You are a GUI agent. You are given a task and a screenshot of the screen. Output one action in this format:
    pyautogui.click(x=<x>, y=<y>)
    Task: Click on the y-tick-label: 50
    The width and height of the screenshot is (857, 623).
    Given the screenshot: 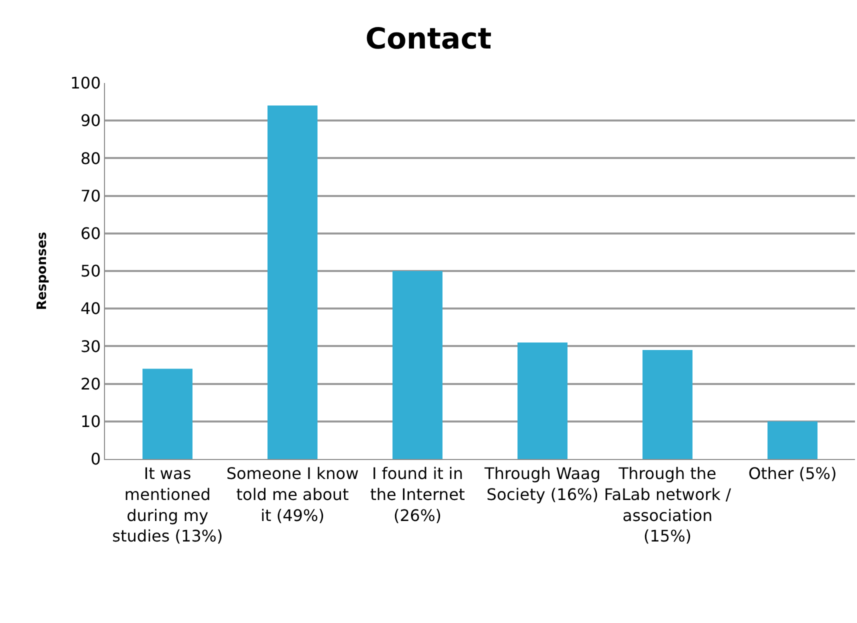 What is the action you would take?
    pyautogui.click(x=90, y=271)
    